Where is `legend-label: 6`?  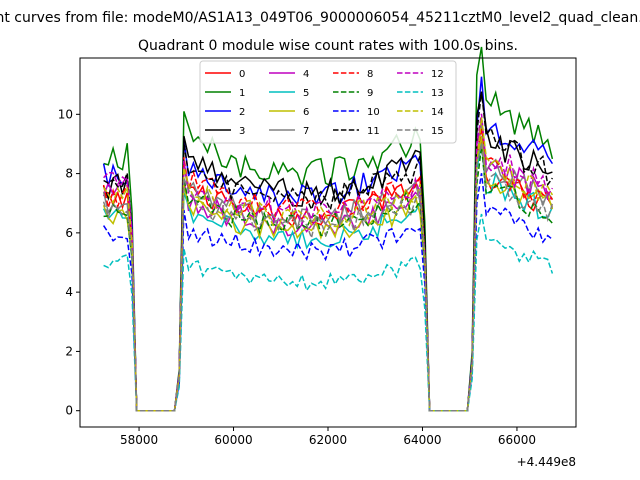 legend-label: 6 is located at coordinates (306, 112).